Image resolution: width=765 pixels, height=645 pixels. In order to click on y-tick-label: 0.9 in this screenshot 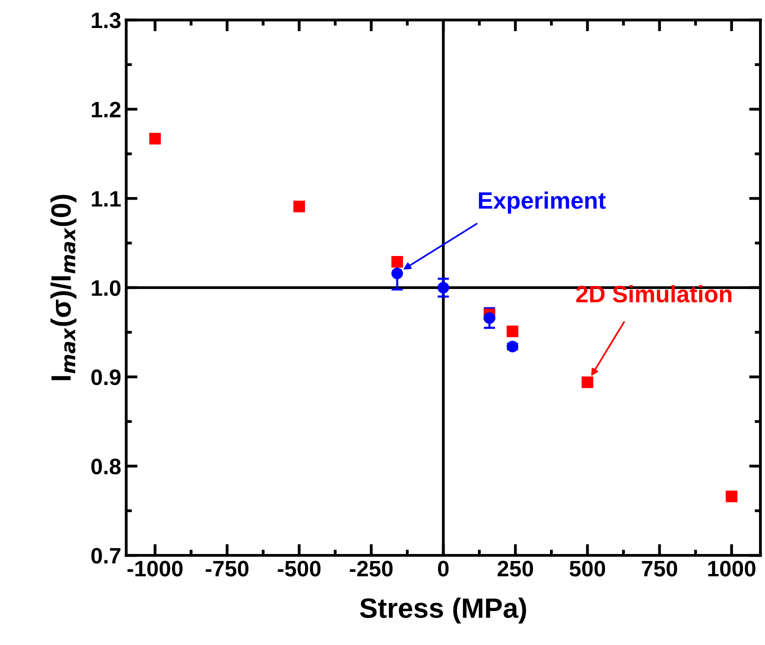, I will do `click(106, 377)`.